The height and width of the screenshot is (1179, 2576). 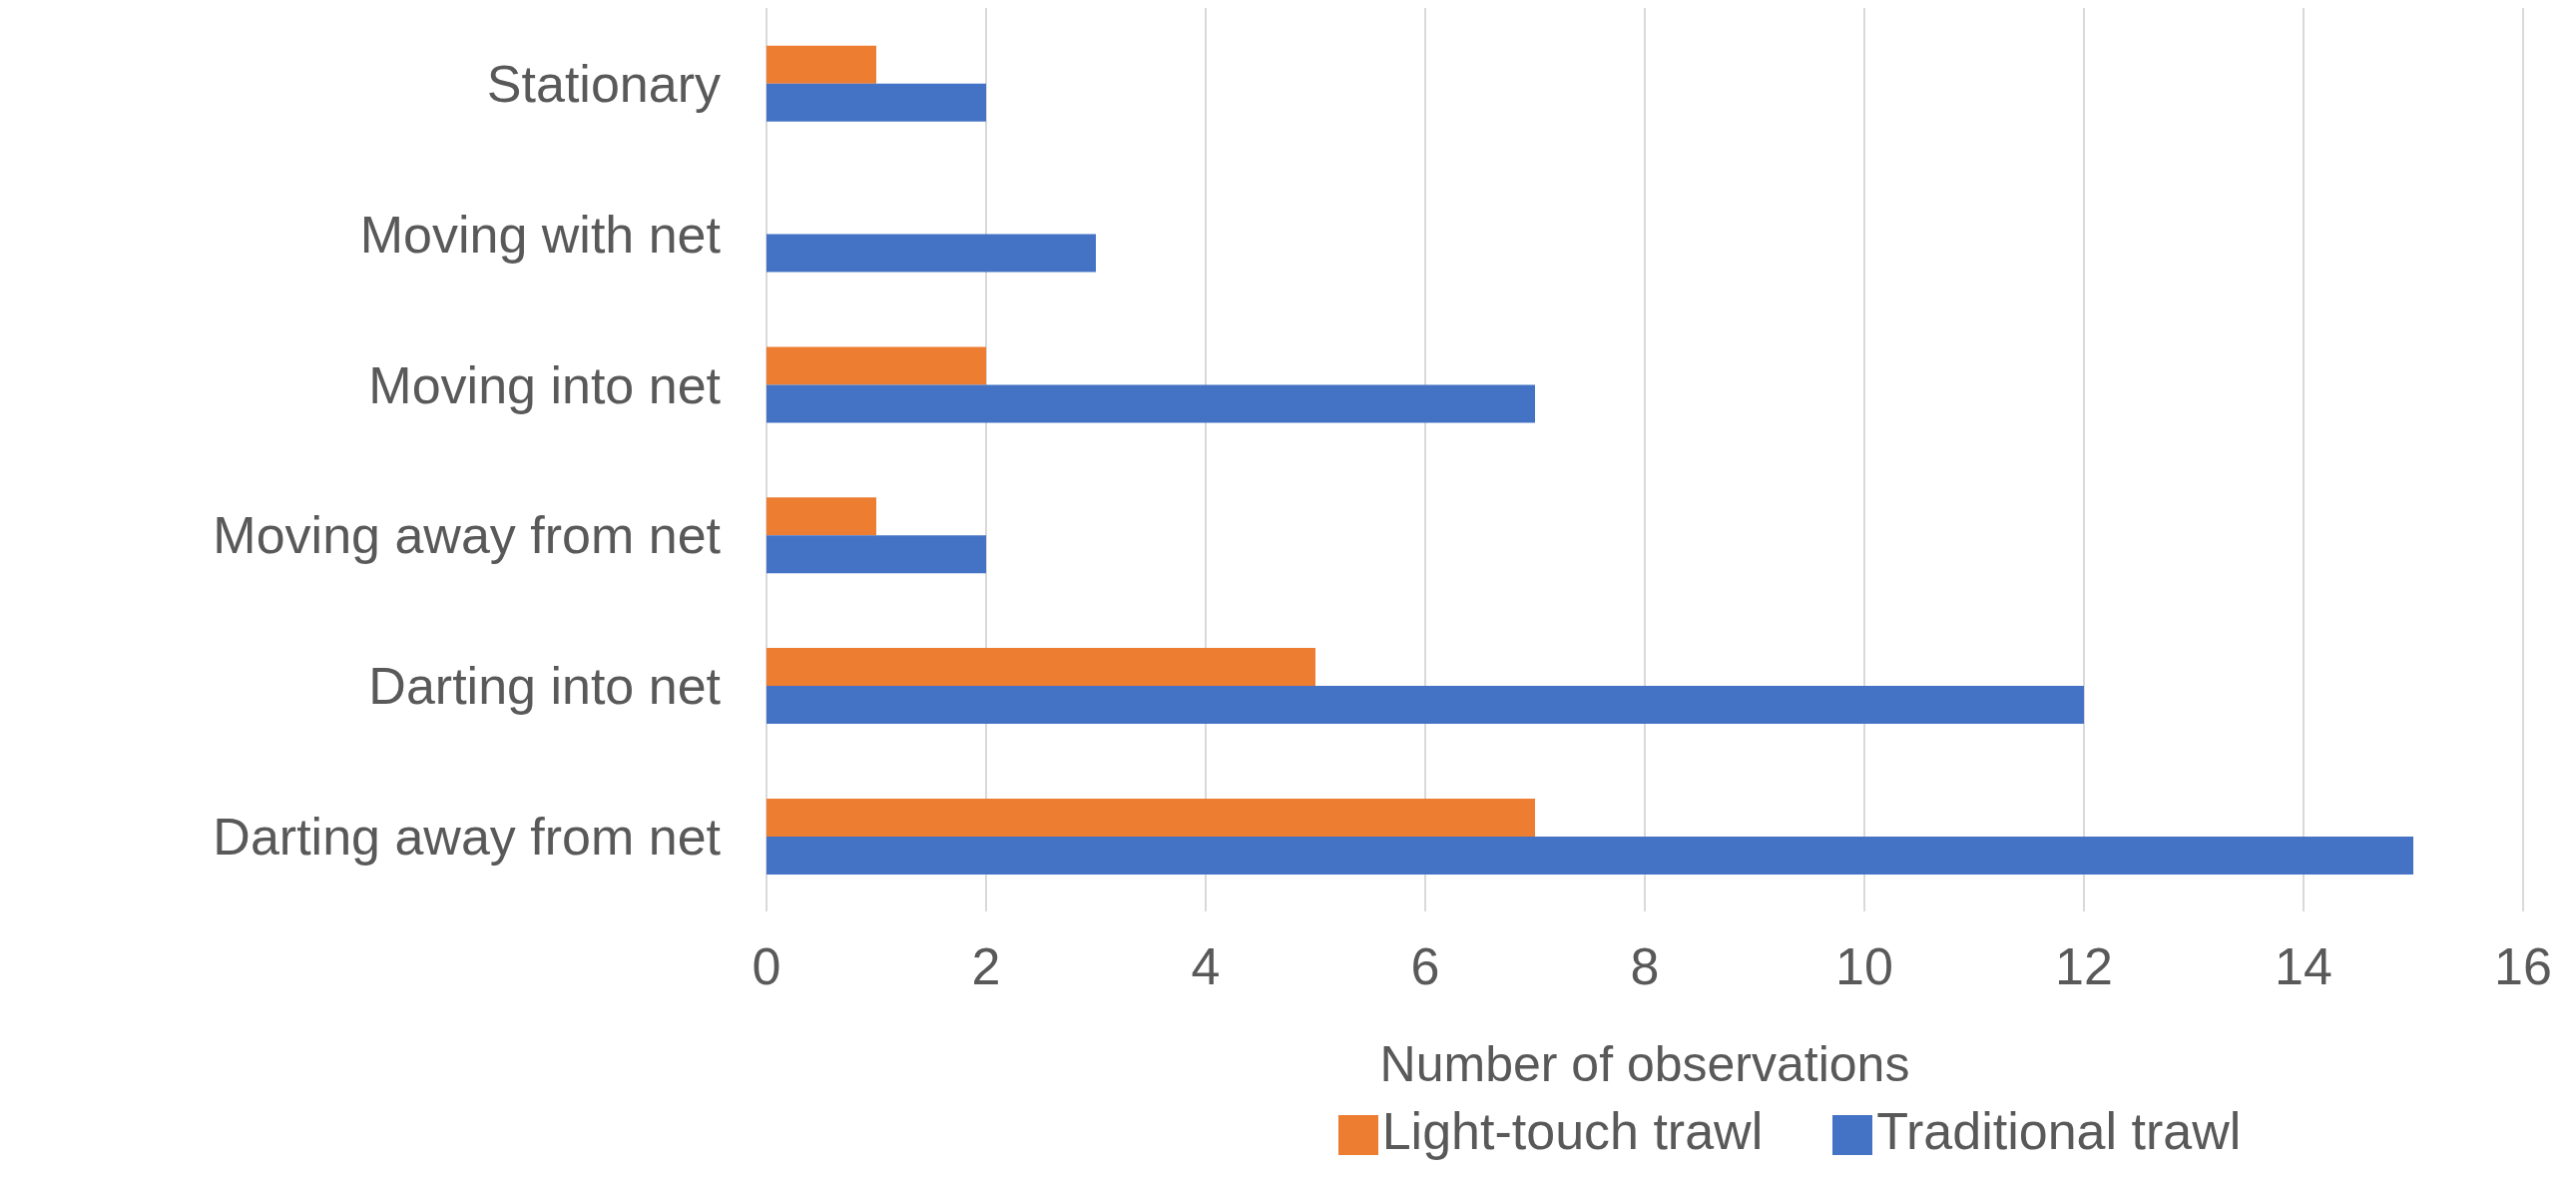 What do you see at coordinates (1572, 1131) in the screenshot?
I see `legend-label: Light-touch trawl` at bounding box center [1572, 1131].